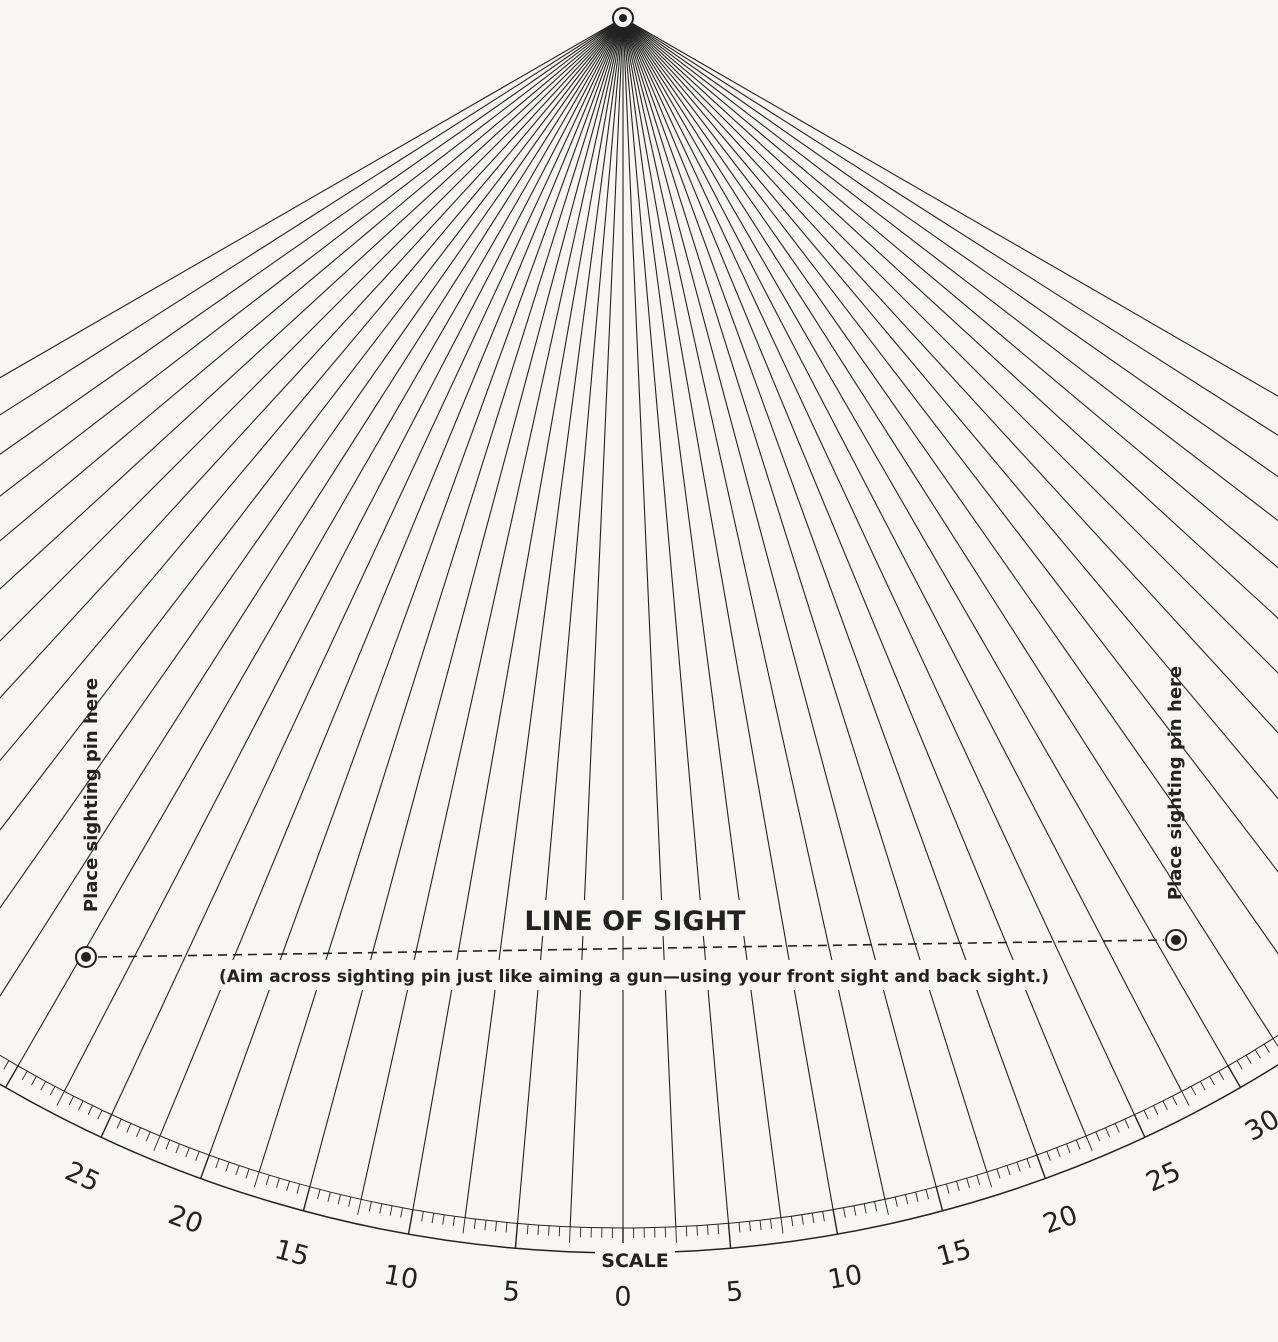  What do you see at coordinates (623, 18) in the screenshot?
I see `apex-pin` at bounding box center [623, 18].